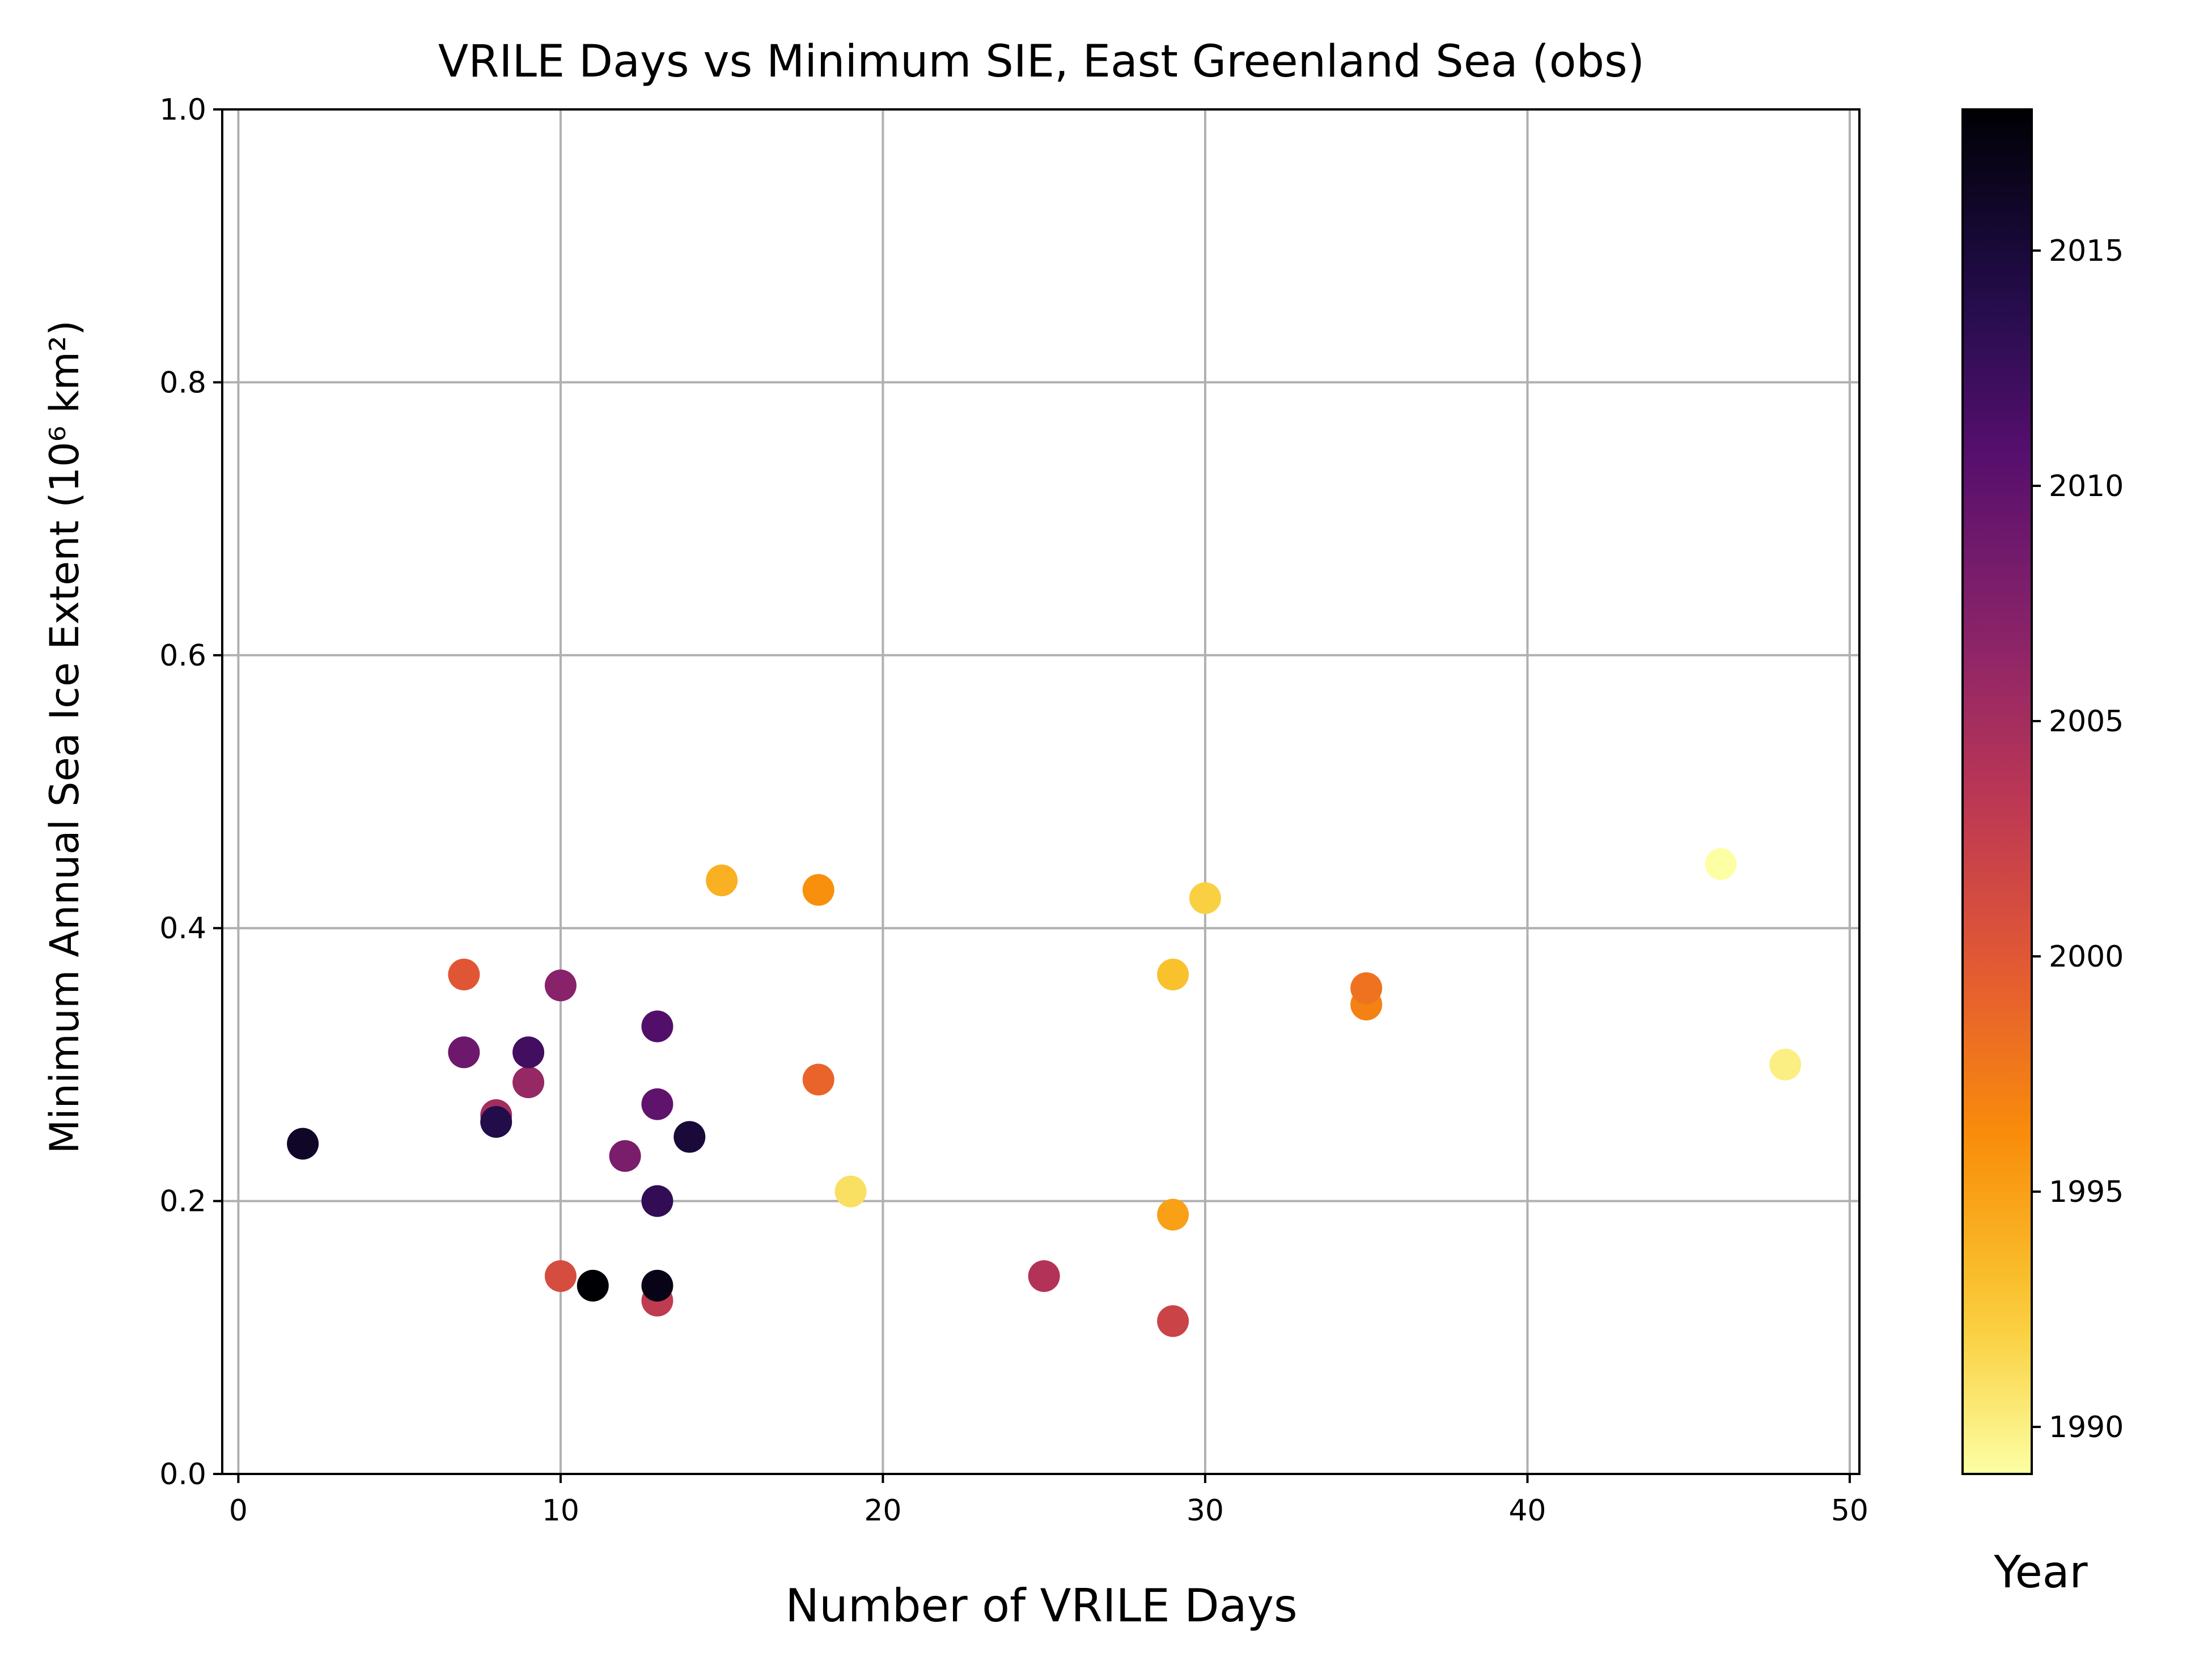  I want to click on y-tick-label: 1.0, so click(182, 110).